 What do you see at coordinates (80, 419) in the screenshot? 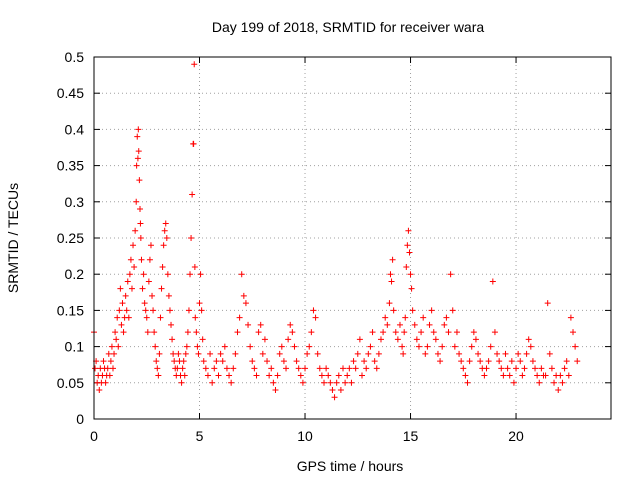
I see `y-tick-label: 0` at bounding box center [80, 419].